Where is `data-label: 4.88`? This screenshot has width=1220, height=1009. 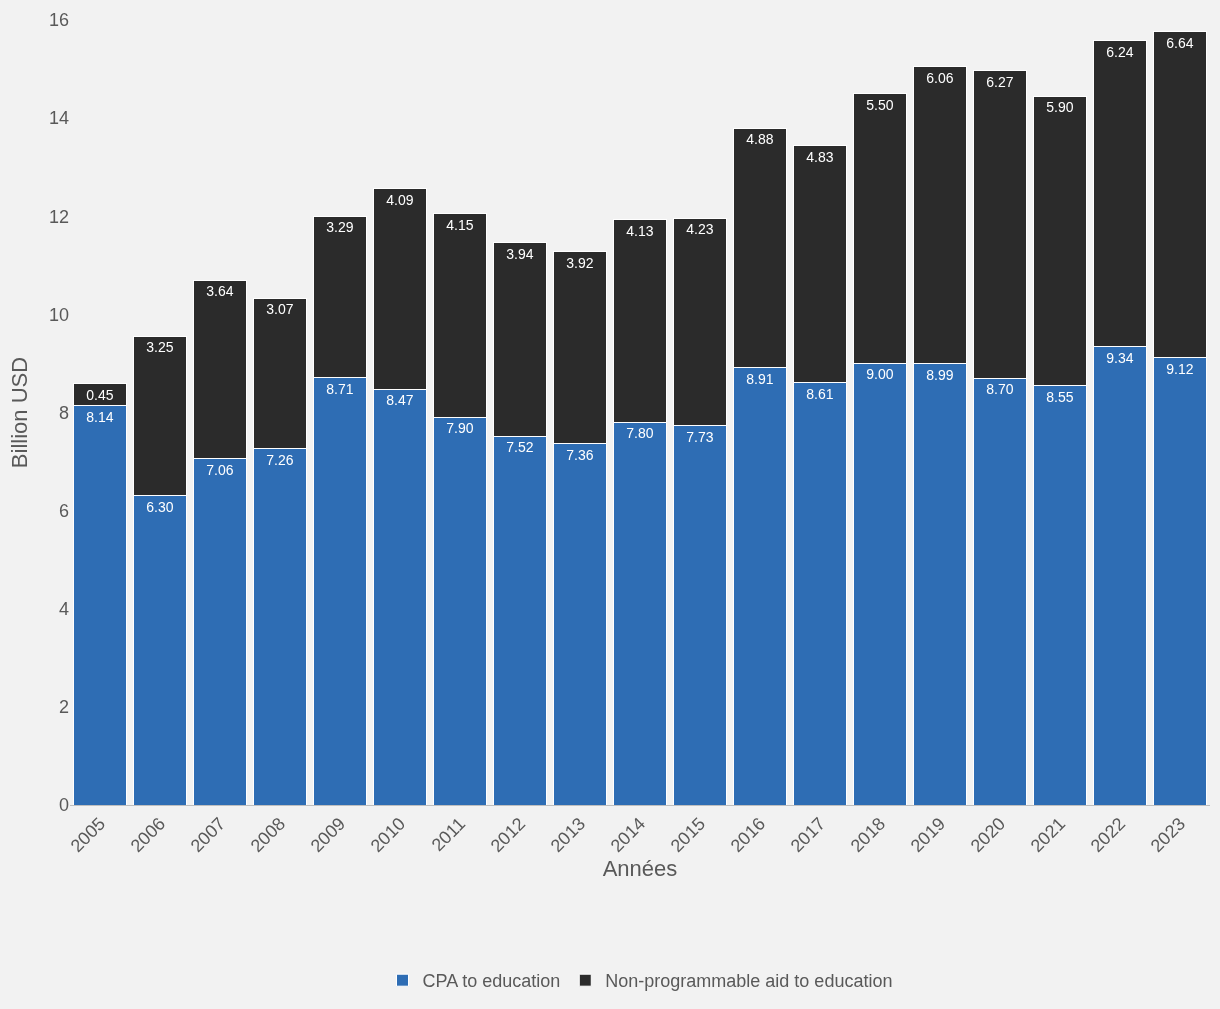 data-label: 4.88 is located at coordinates (760, 139).